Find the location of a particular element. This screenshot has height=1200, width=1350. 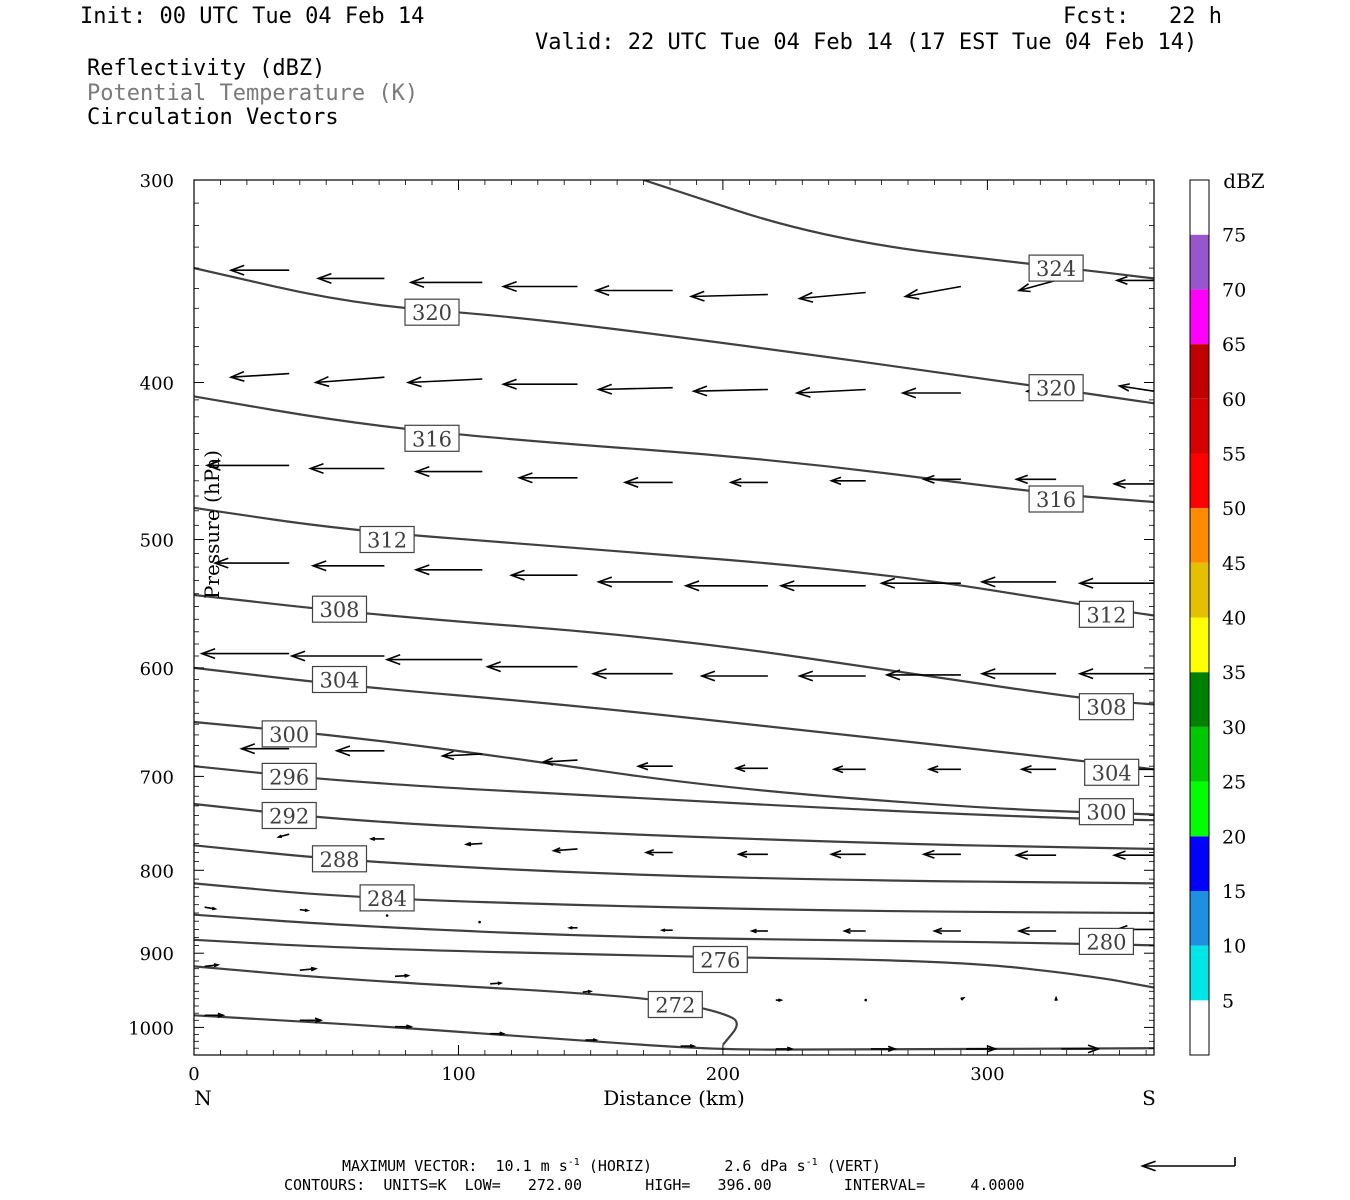

contour-label-text: 312 is located at coordinates (1106, 615).